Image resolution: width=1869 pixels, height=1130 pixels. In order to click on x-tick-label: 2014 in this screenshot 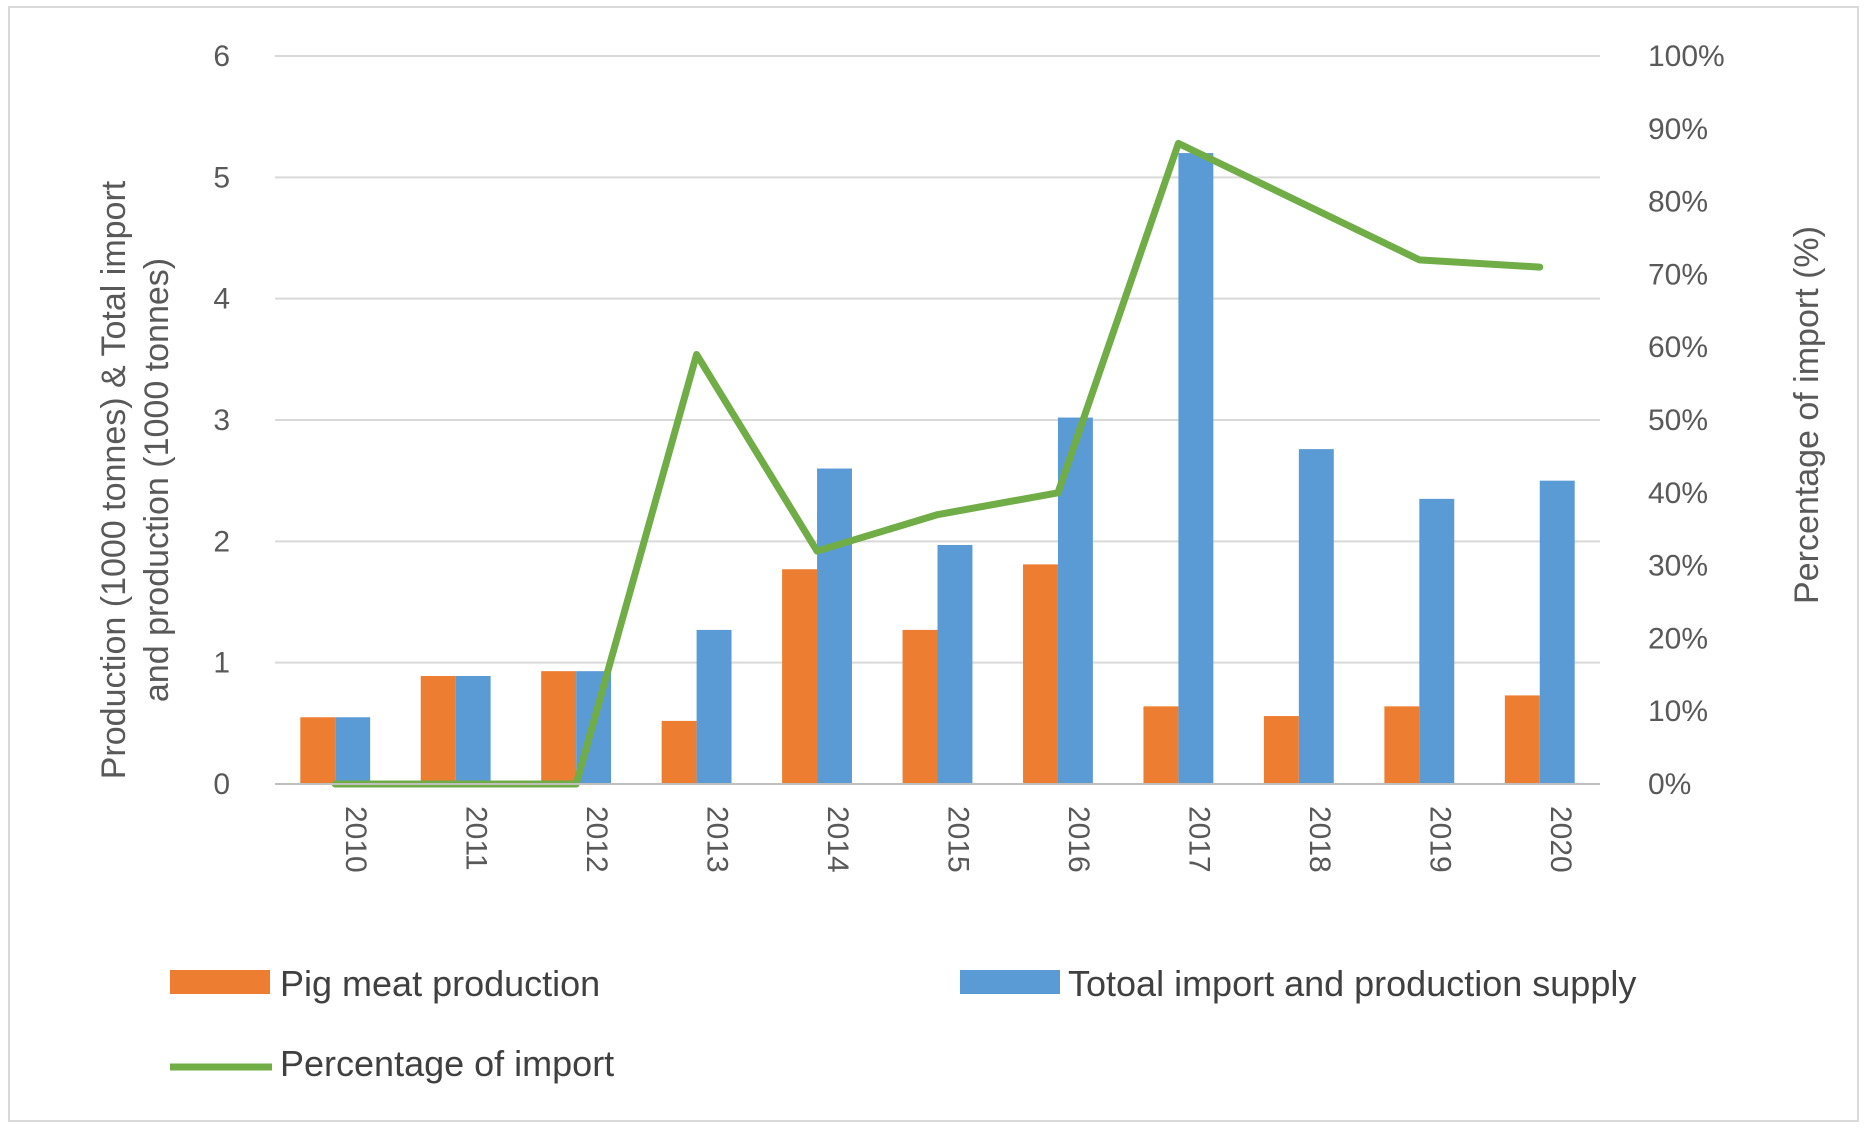, I will do `click(837, 839)`.